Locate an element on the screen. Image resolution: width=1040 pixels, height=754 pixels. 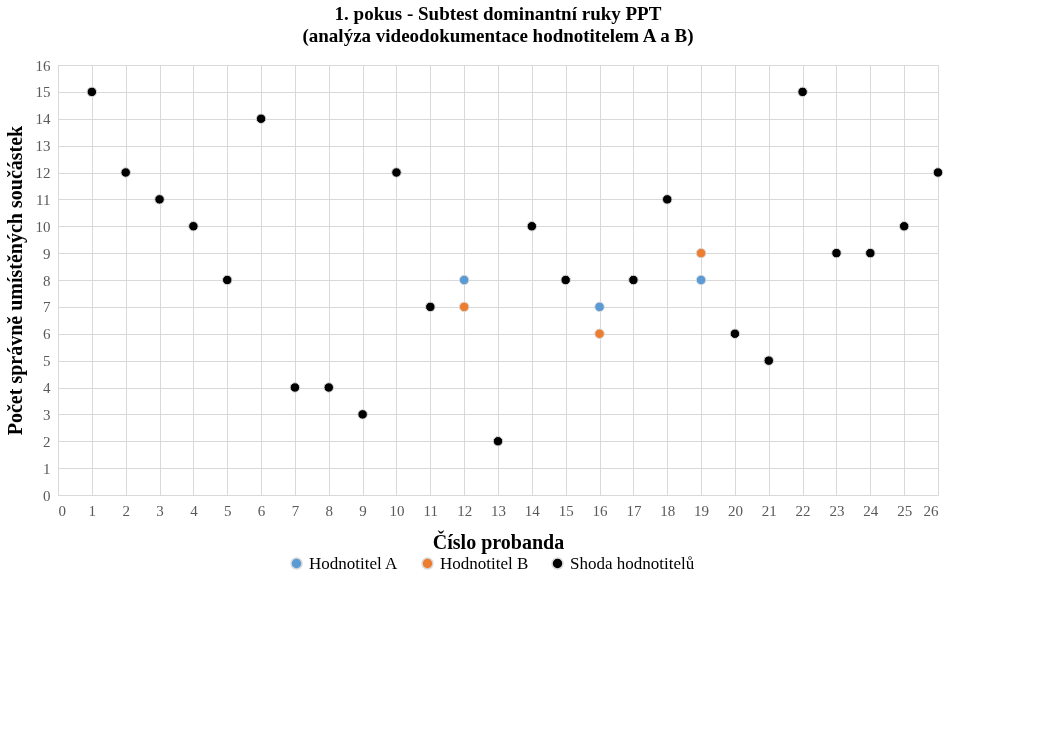
x-tick-label: 9 is located at coordinates (363, 510).